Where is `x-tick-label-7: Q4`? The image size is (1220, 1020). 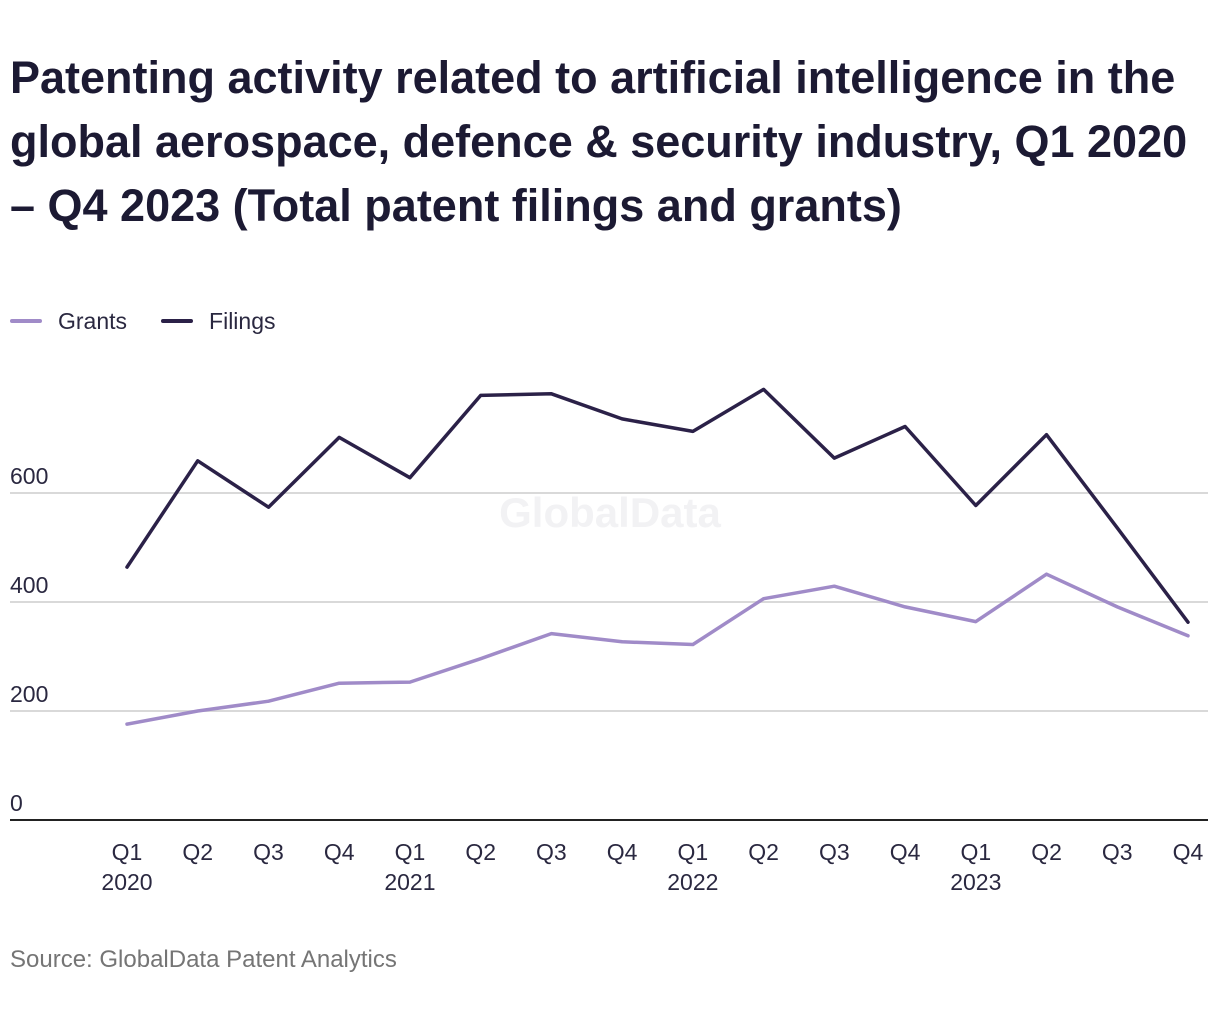
x-tick-label-7: Q4 is located at coordinates (622, 852).